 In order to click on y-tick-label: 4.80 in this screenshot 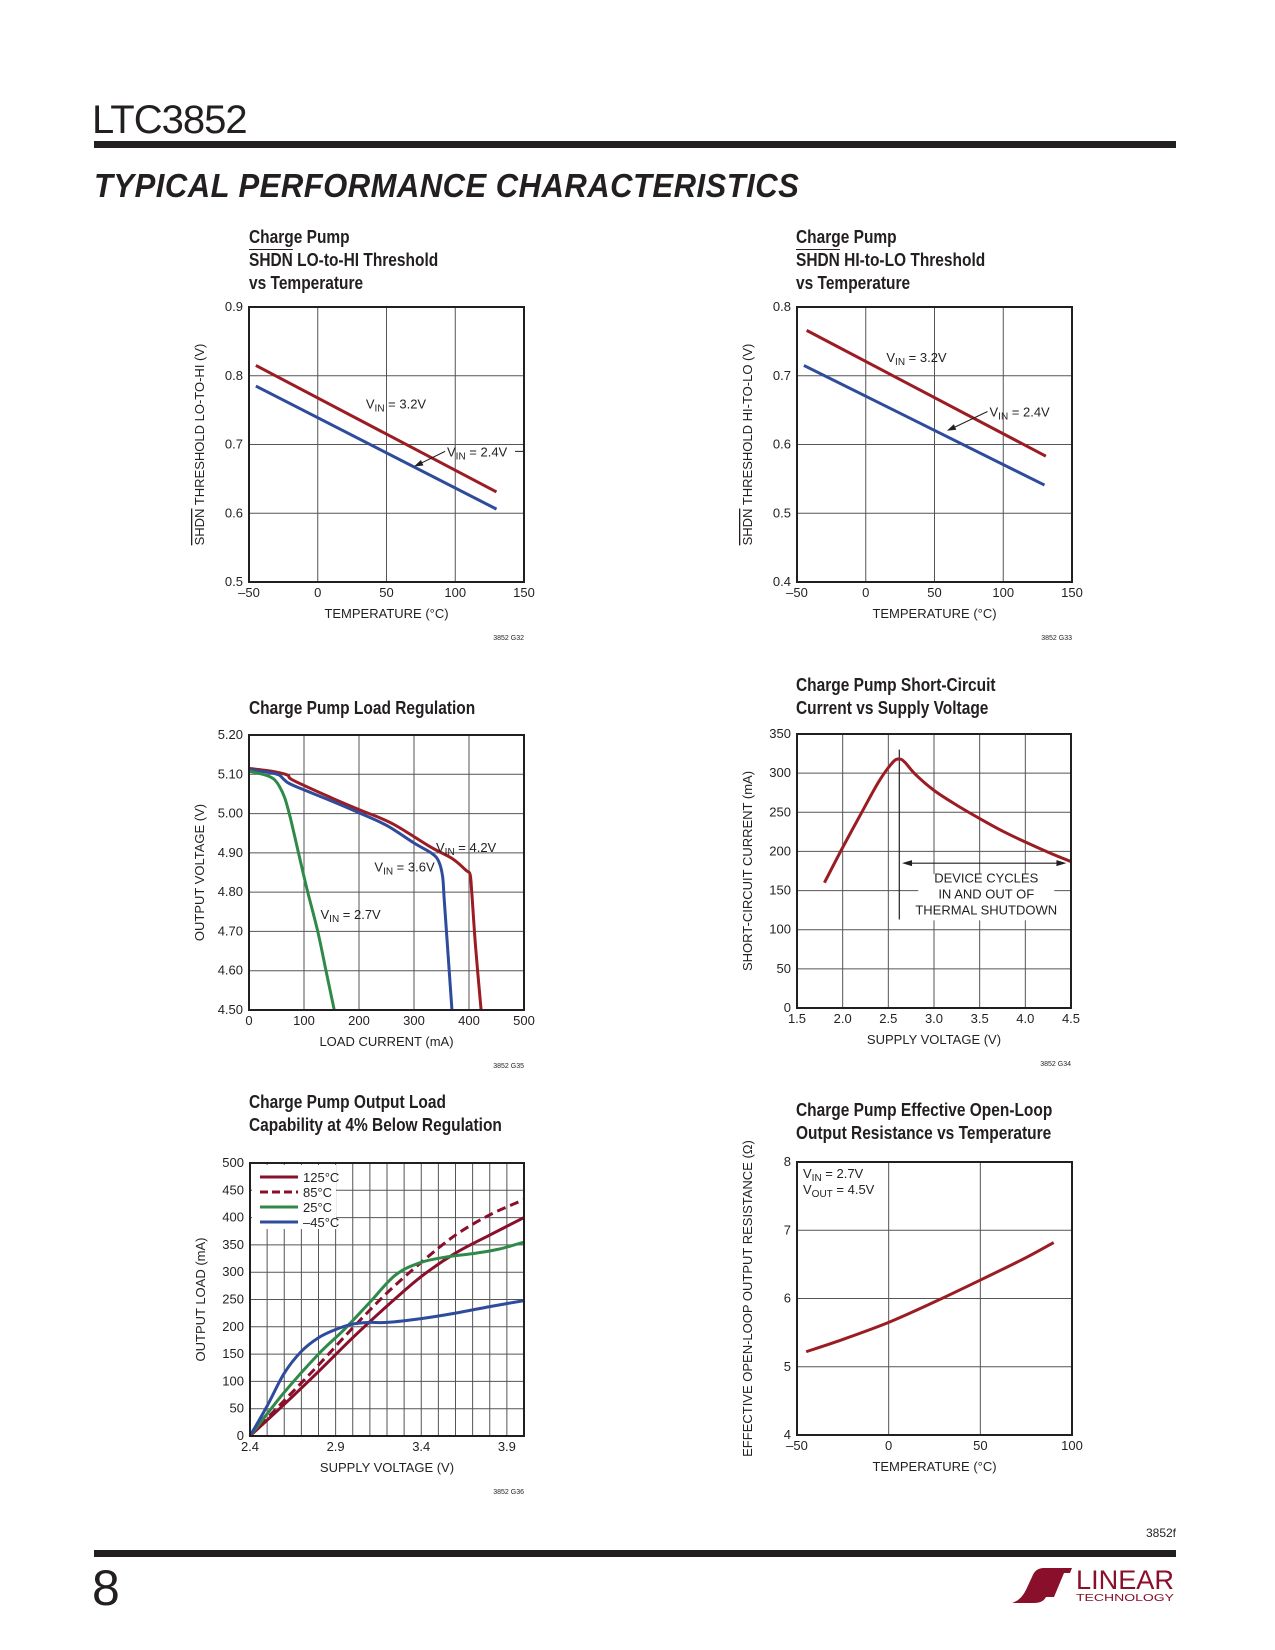, I will do `click(230, 891)`.